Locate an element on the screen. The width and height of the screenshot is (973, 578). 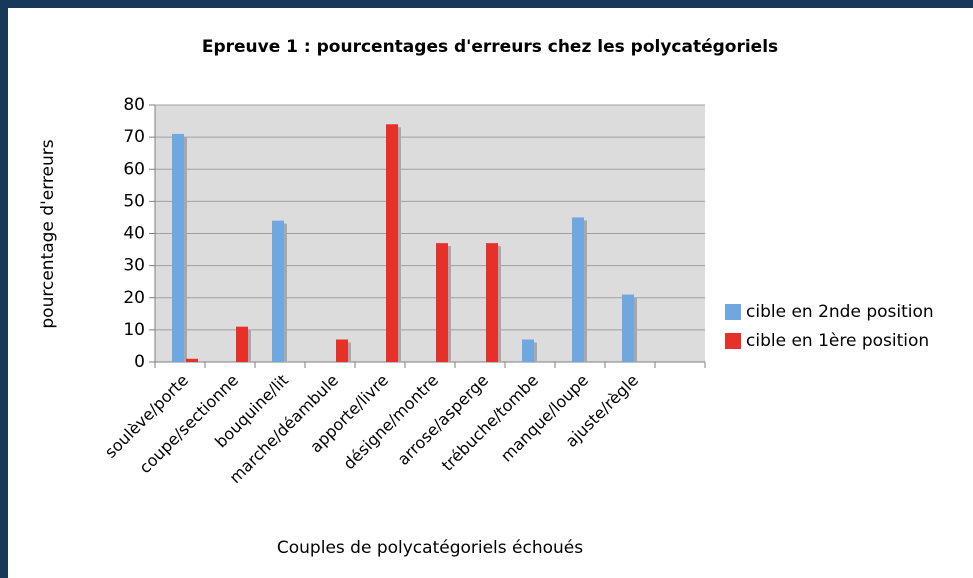
y-tick-label: 80 is located at coordinates (134, 105).